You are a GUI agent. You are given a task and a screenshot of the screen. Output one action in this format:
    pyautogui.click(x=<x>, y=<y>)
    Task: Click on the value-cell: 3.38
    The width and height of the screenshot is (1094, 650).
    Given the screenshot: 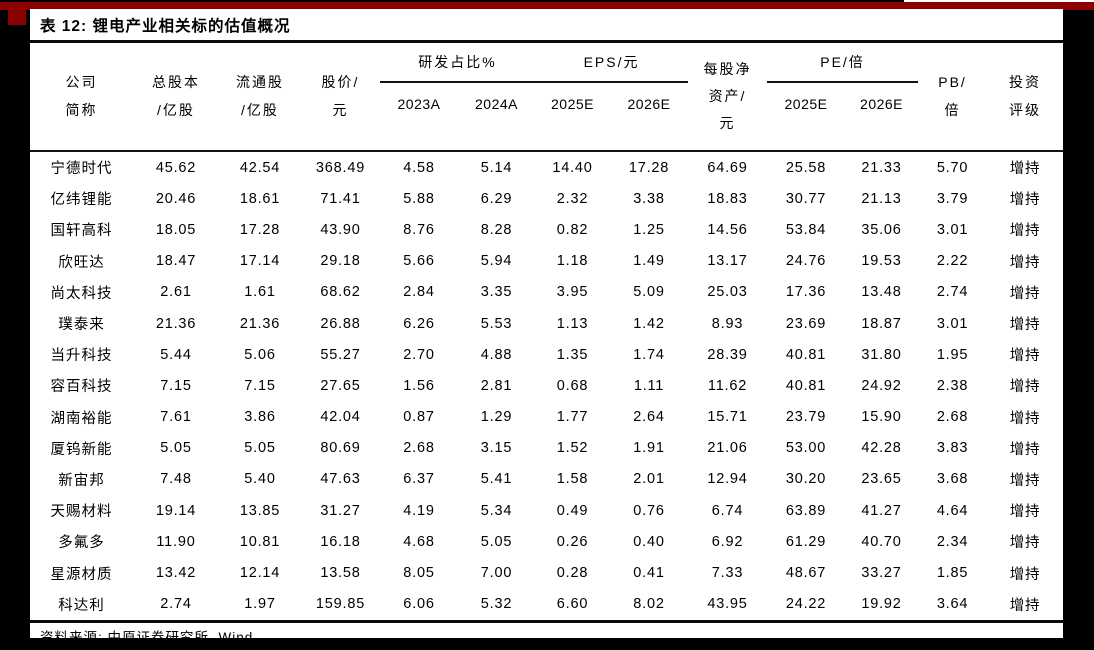 What is the action you would take?
    pyautogui.click(x=649, y=198)
    